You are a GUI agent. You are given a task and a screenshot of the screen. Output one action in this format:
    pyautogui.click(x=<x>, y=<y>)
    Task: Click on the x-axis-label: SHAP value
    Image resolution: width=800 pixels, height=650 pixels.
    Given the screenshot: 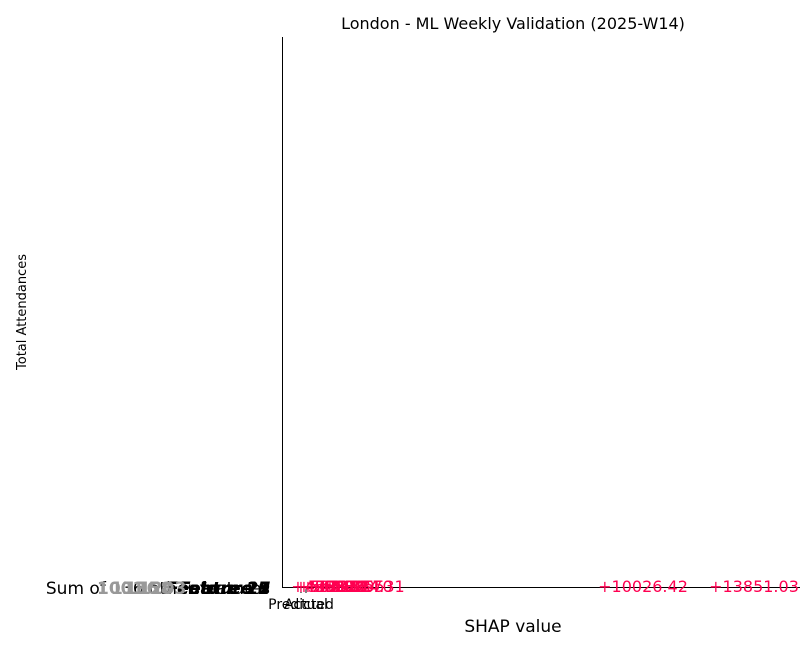 What is the action you would take?
    pyautogui.click(x=512, y=627)
    